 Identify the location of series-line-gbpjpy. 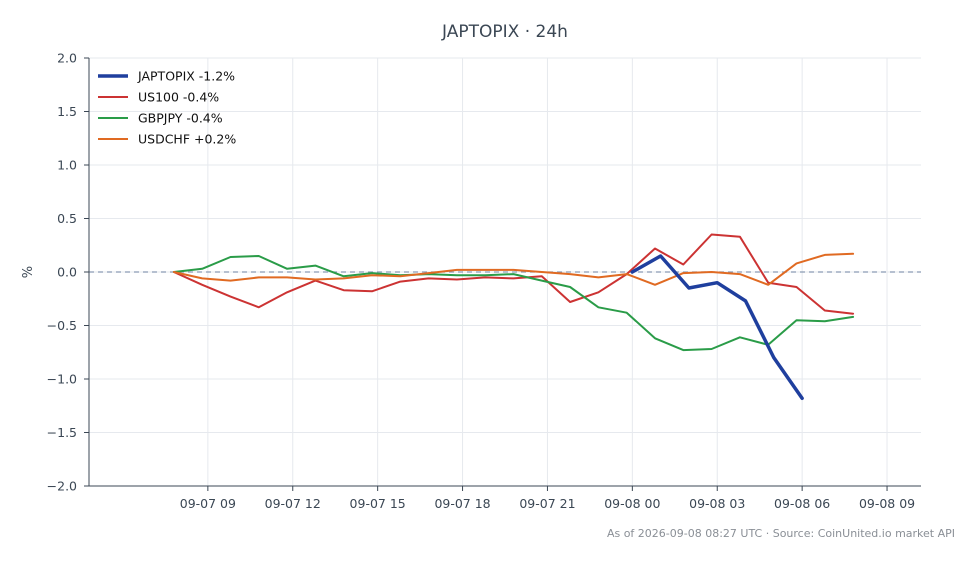
(513, 303).